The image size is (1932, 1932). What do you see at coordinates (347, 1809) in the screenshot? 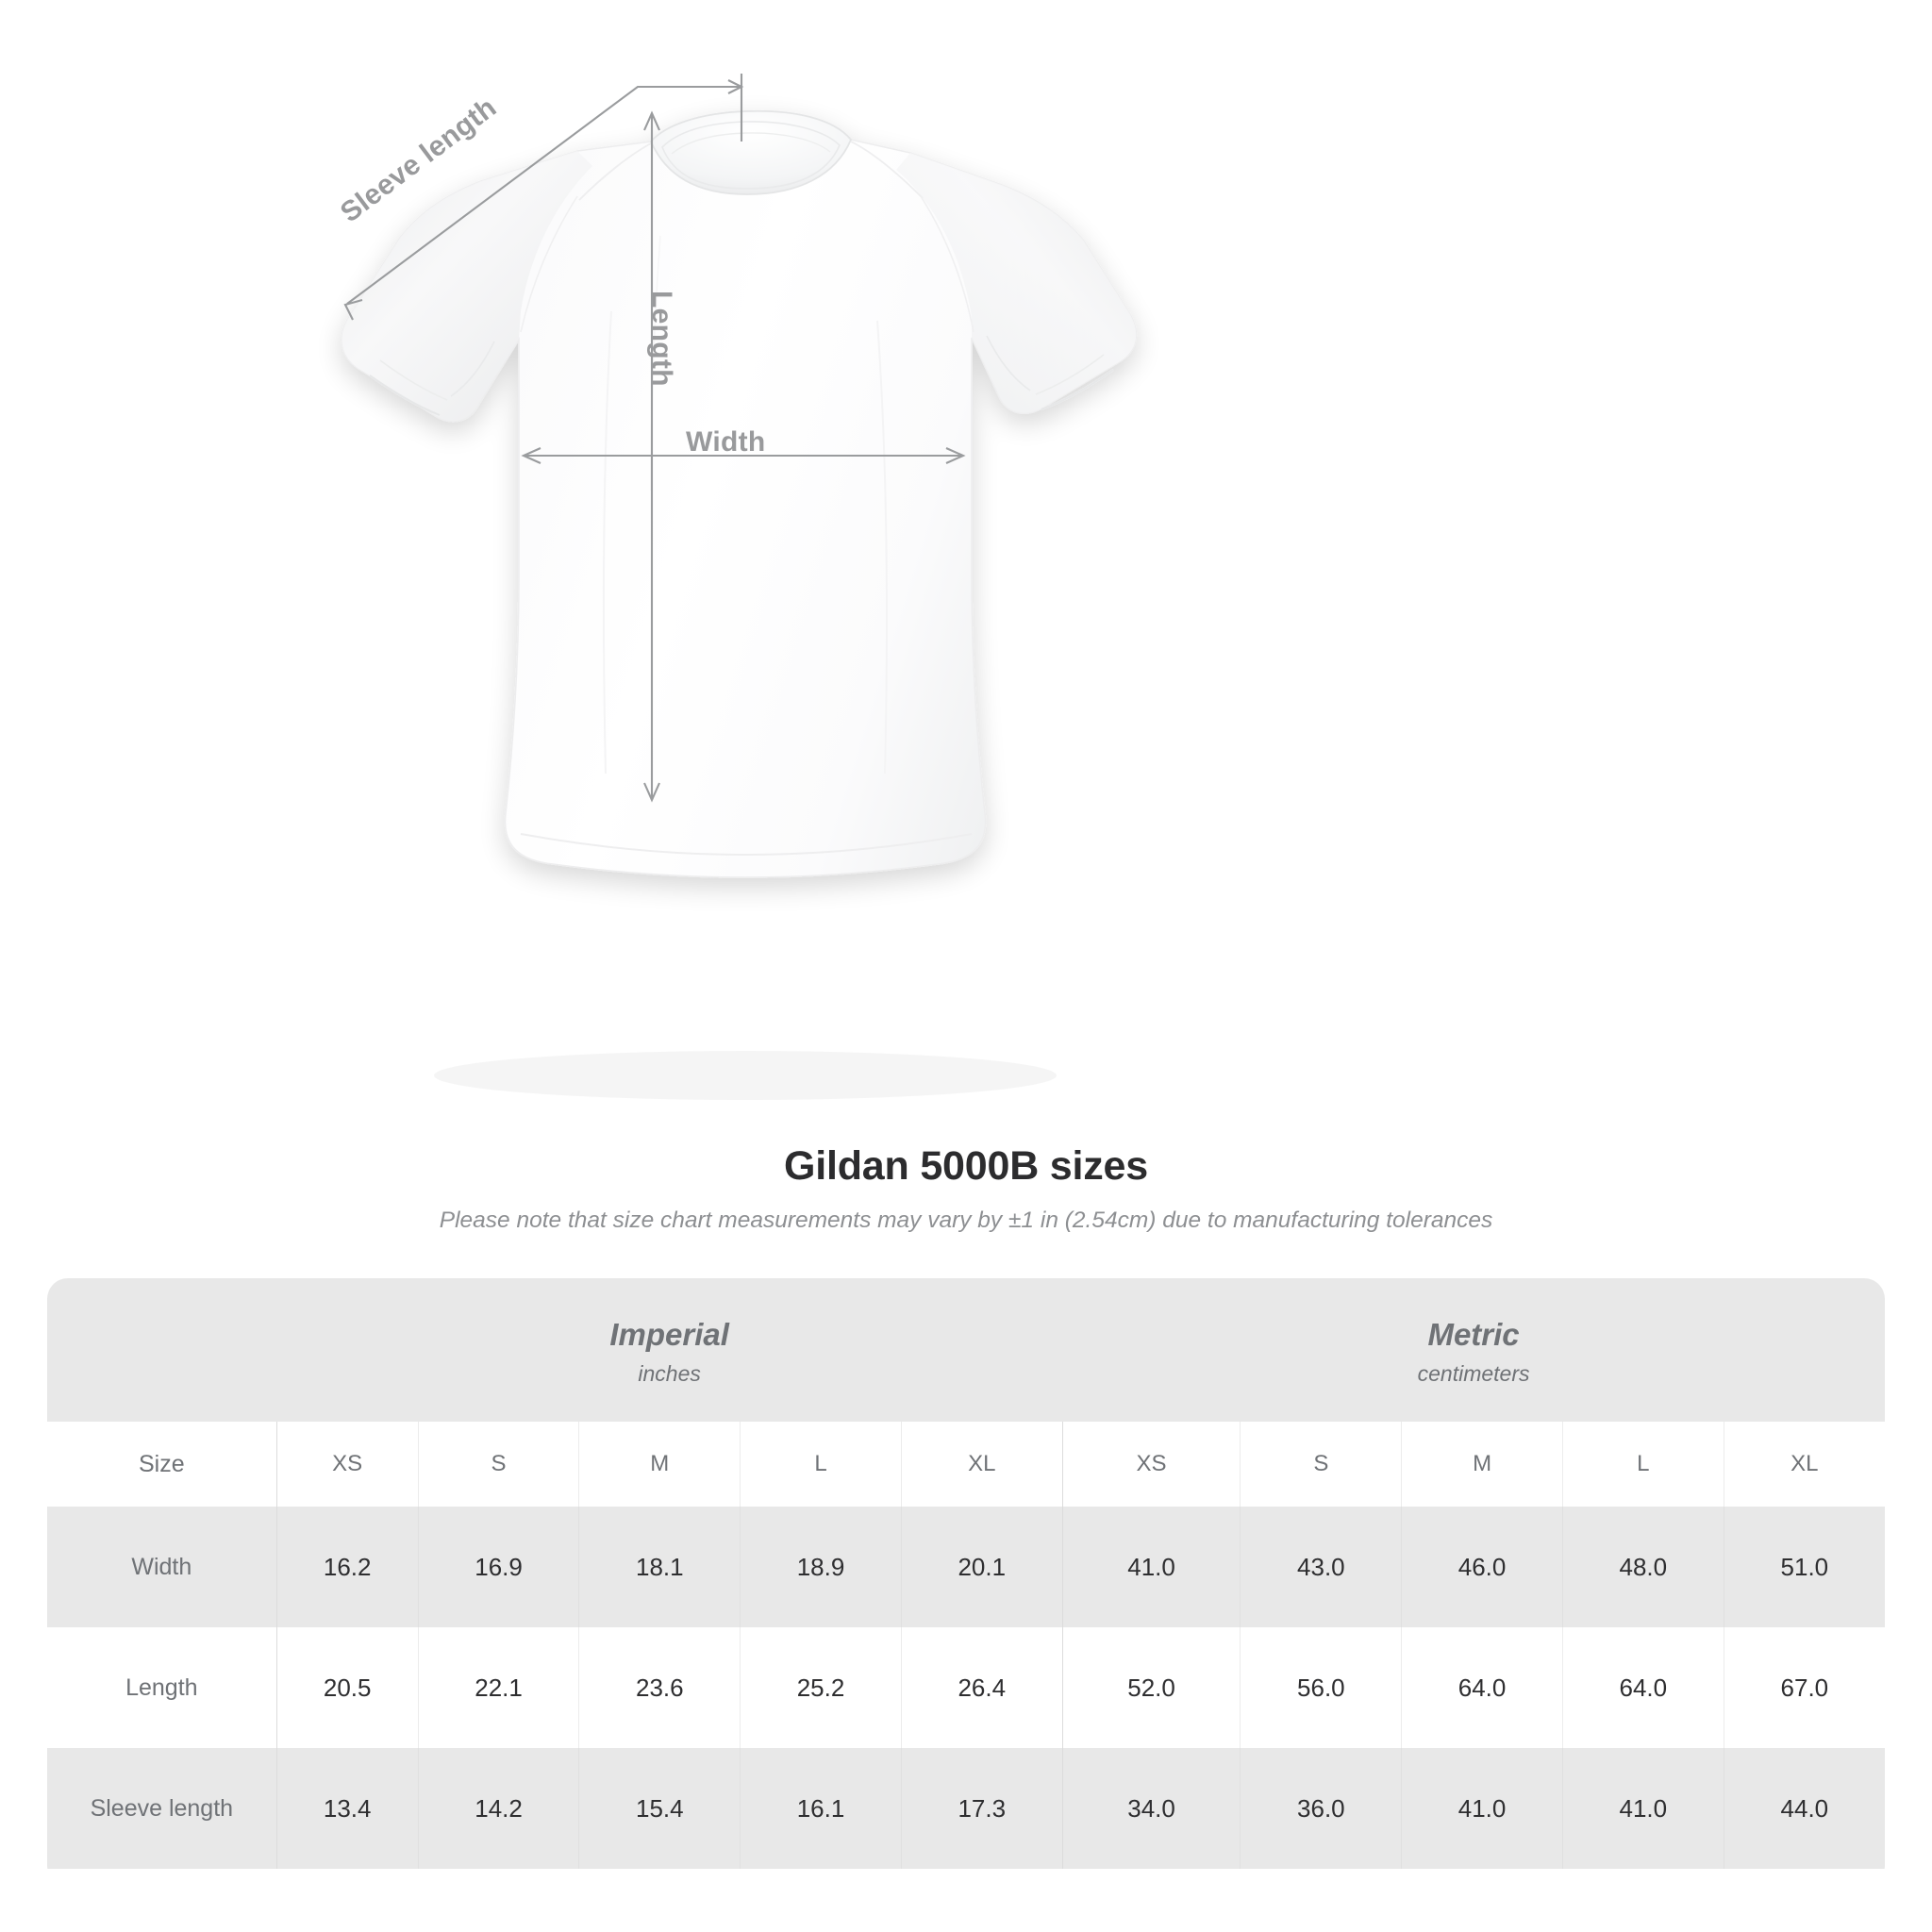
I see `cell-sleeve-imperial-xs: 13.4` at bounding box center [347, 1809].